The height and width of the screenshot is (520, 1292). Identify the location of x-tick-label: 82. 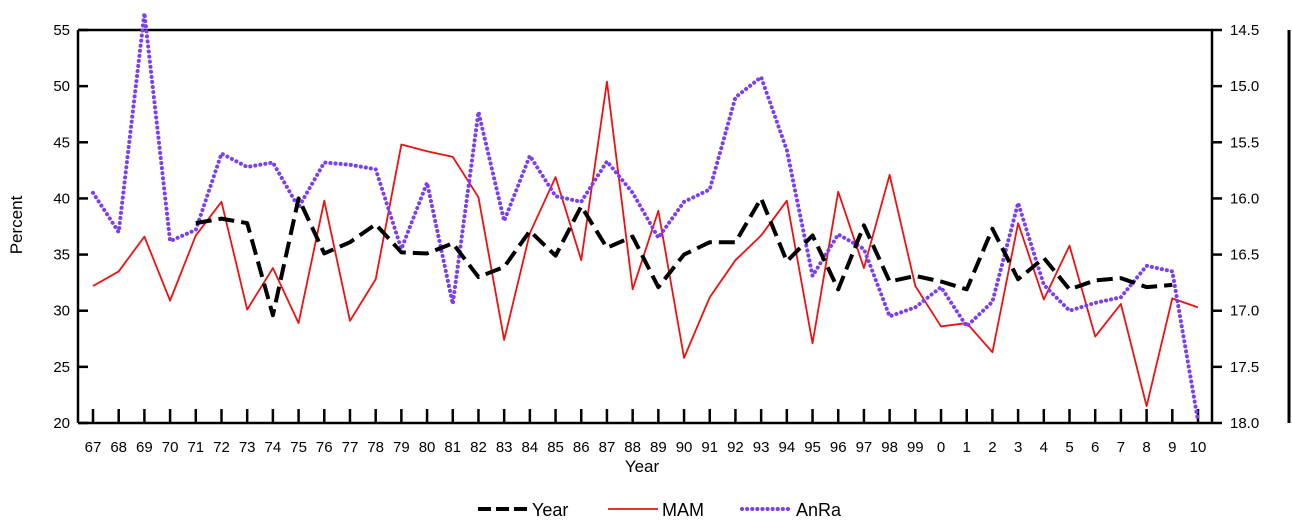
(478, 447).